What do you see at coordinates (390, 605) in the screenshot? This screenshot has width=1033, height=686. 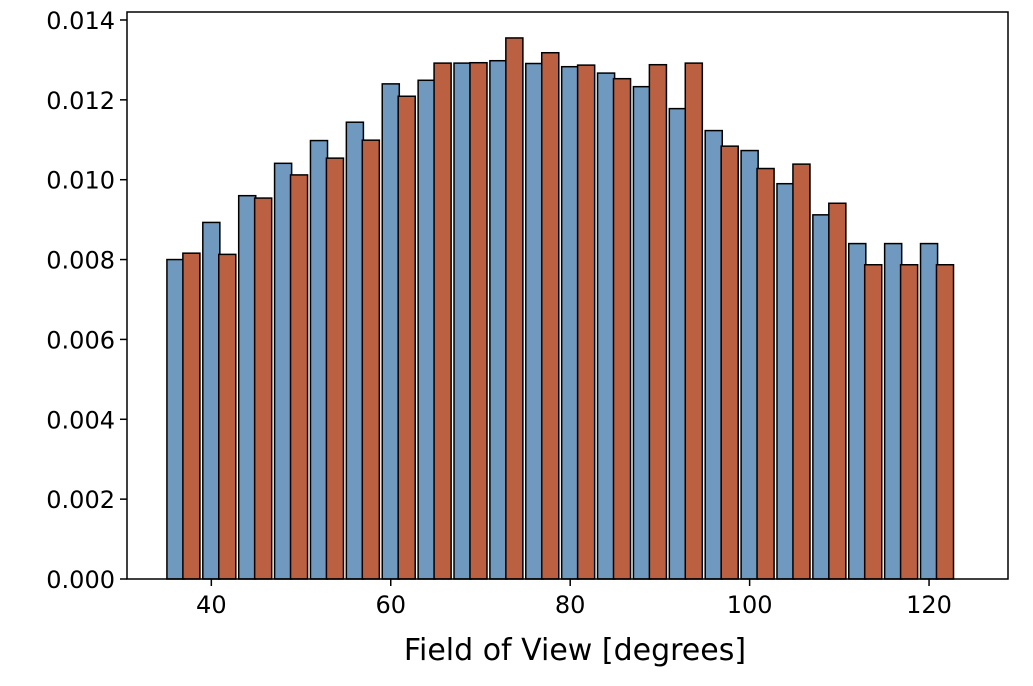 I see `x-tick-label: 60` at bounding box center [390, 605].